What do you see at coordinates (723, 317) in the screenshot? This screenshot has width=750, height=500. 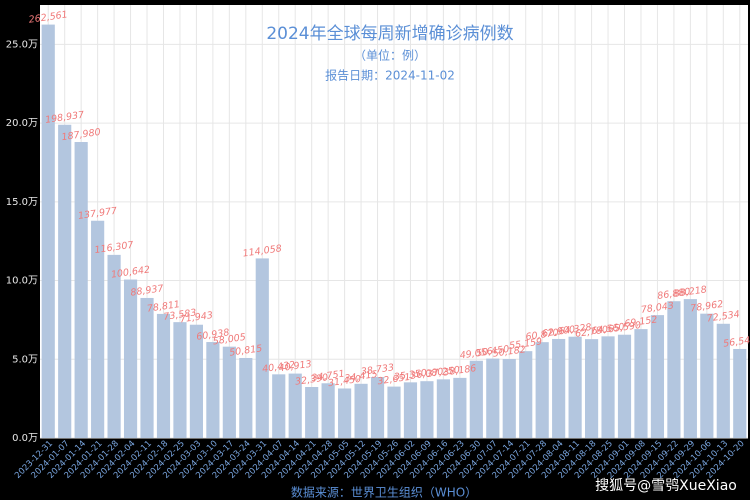 I see `value-label: 72,534` at bounding box center [723, 317].